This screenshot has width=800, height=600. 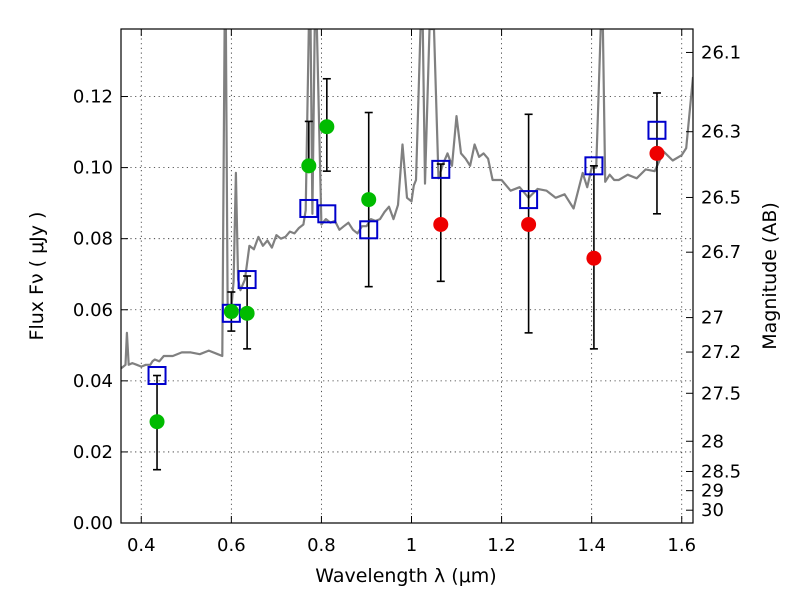 What do you see at coordinates (712, 441) in the screenshot?
I see `mag-tick-label: 28` at bounding box center [712, 441].